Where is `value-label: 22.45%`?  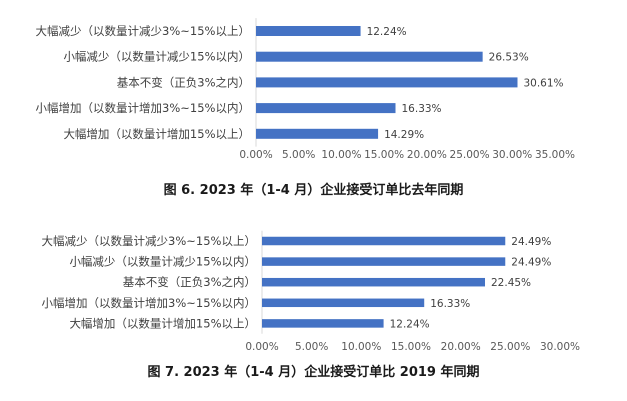 value-label: 22.45% is located at coordinates (511, 283).